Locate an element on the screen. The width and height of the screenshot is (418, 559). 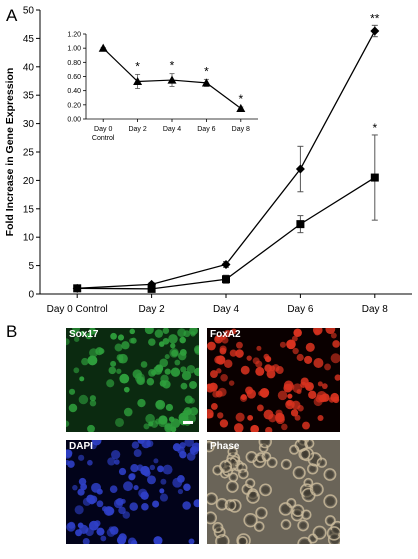
inset-y-tick-label: 0.40 is located at coordinates (74, 91).